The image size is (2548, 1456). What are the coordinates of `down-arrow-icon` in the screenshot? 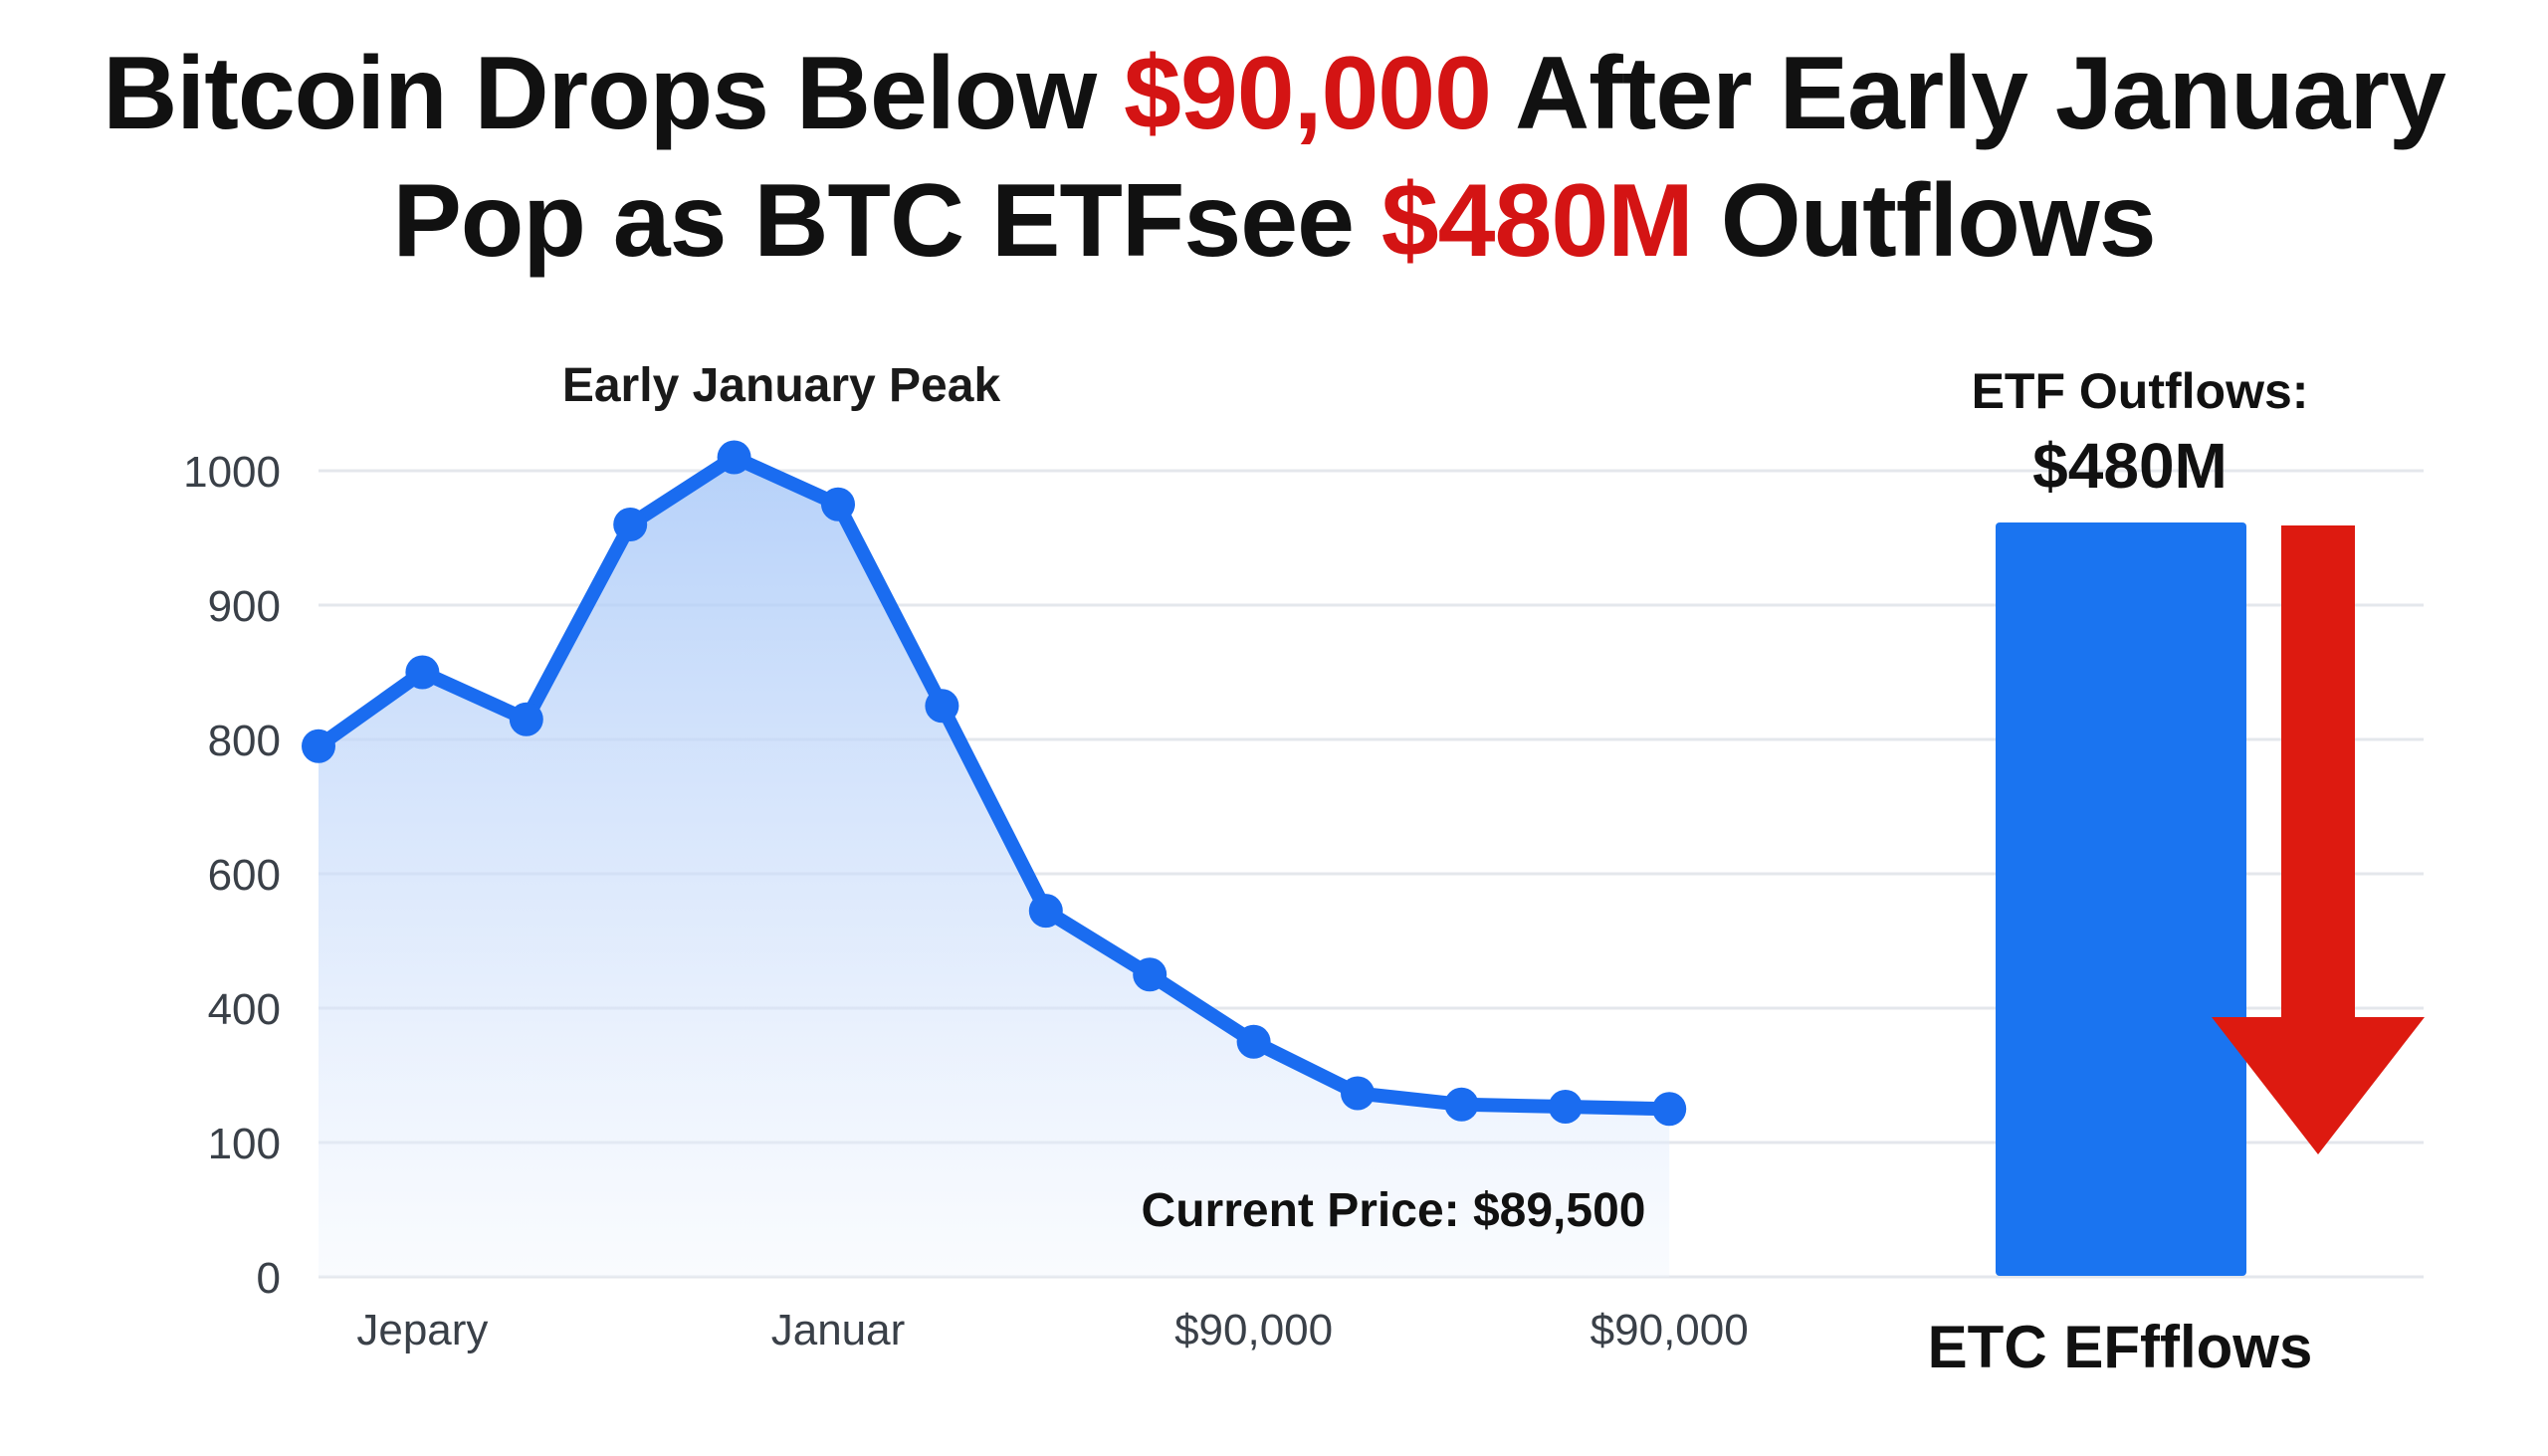 It's located at (2318, 839).